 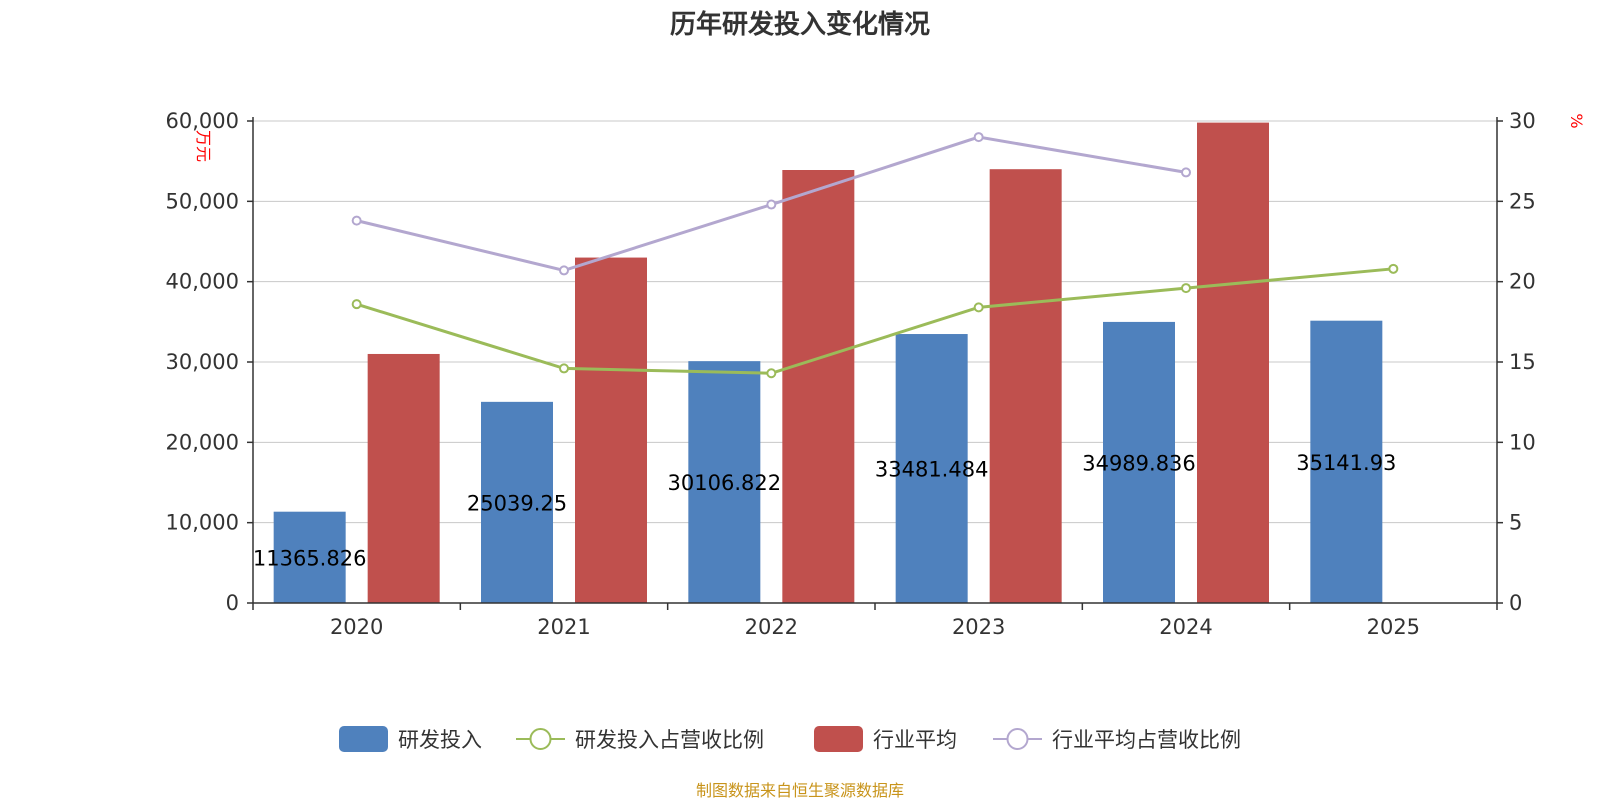 I want to click on data-label: 11365.826, so click(x=310, y=558).